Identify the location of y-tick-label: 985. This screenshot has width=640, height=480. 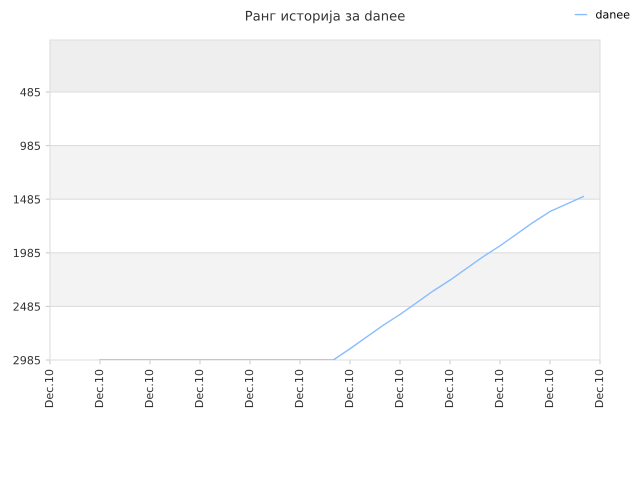
(30, 146).